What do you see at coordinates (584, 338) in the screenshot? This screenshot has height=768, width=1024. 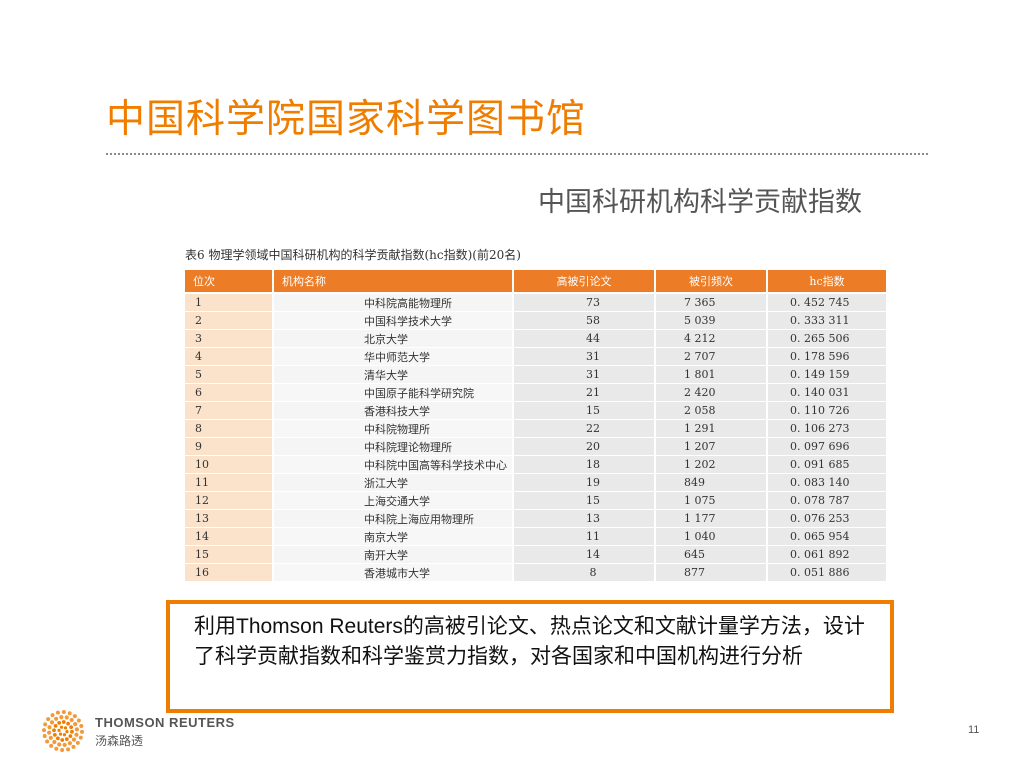 I see `highly-cited-papers-cell: 44` at bounding box center [584, 338].